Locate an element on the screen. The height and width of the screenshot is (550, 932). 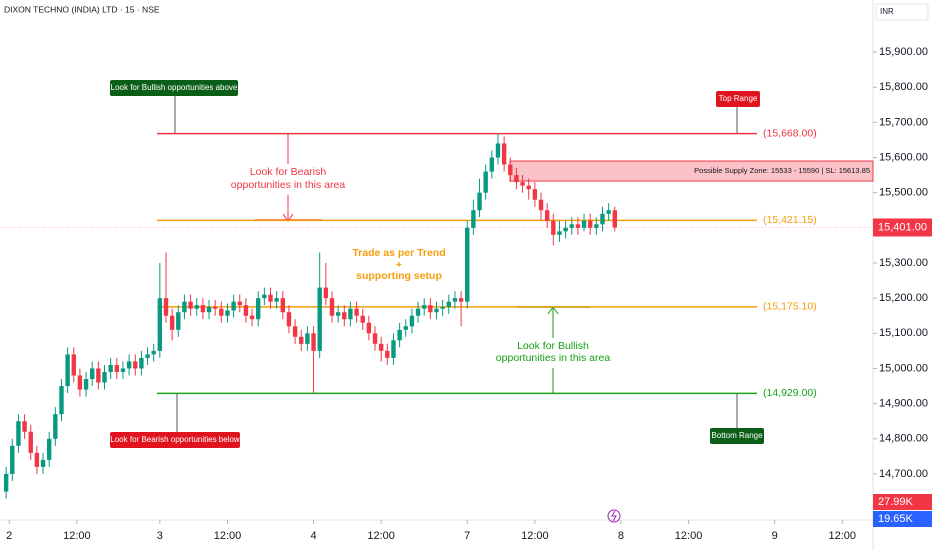
y-tick-label: 15,500.00 is located at coordinates (903, 193).